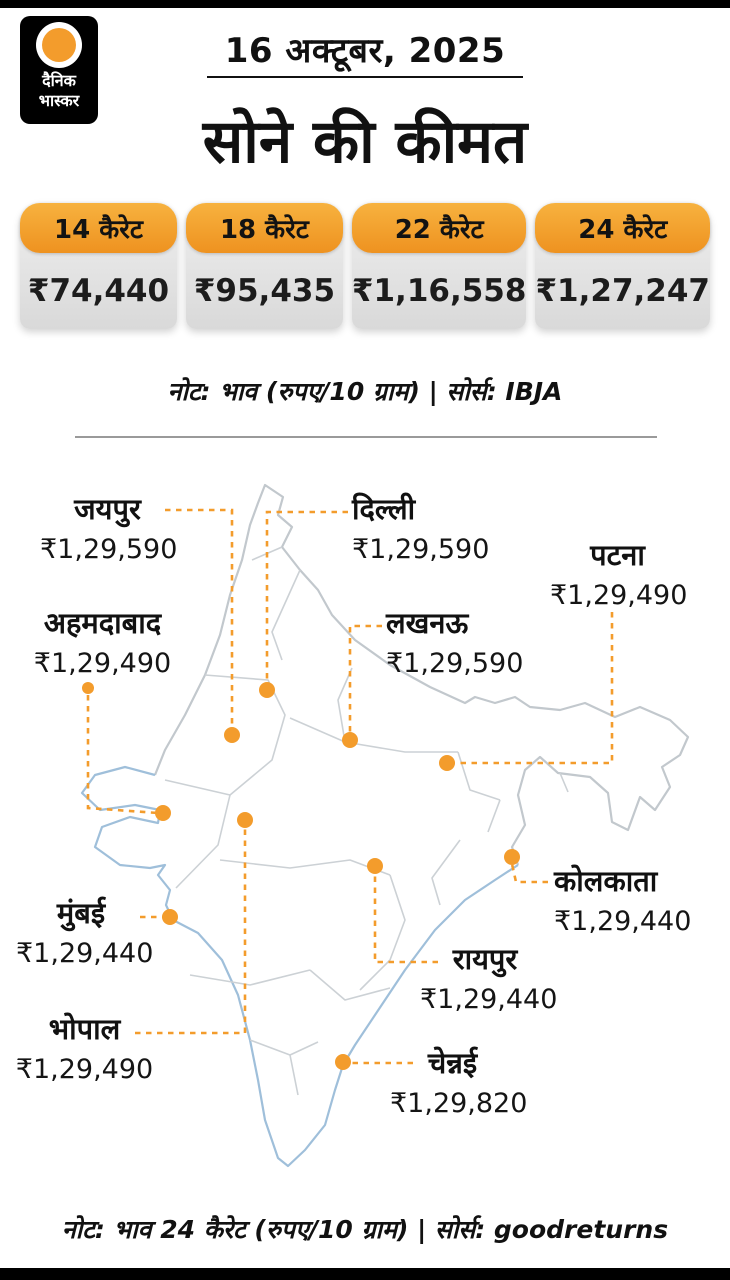 The image size is (730, 1280). Describe the element at coordinates (306, 600) in the screenshot. I see `leader-line-delhi` at that location.